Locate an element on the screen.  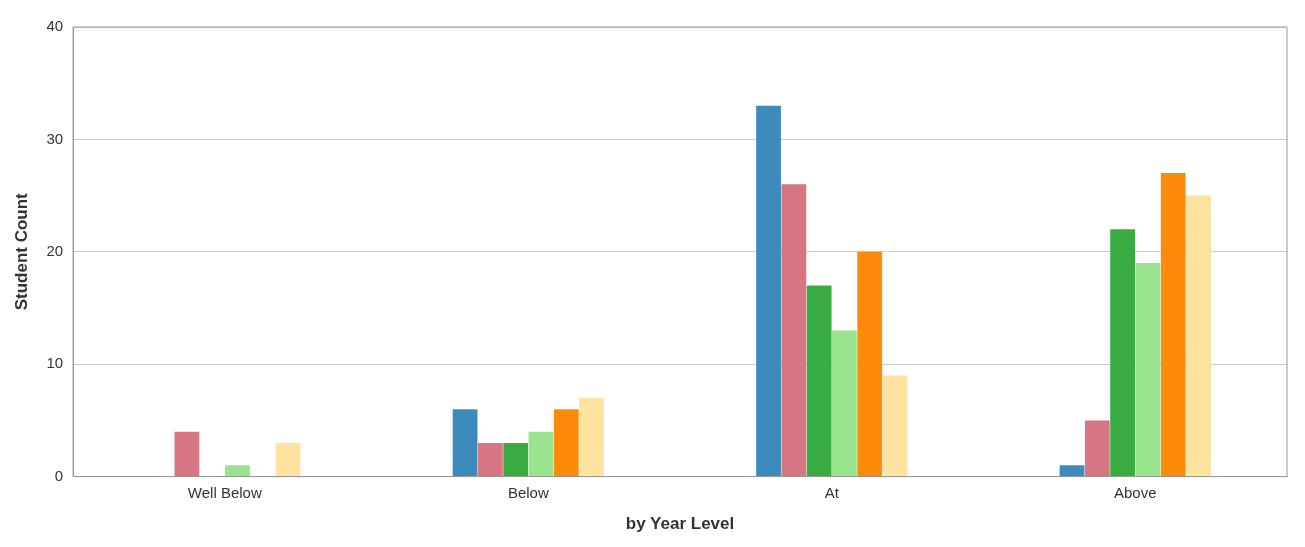
y-tick-label: 0 is located at coordinates (59, 475).